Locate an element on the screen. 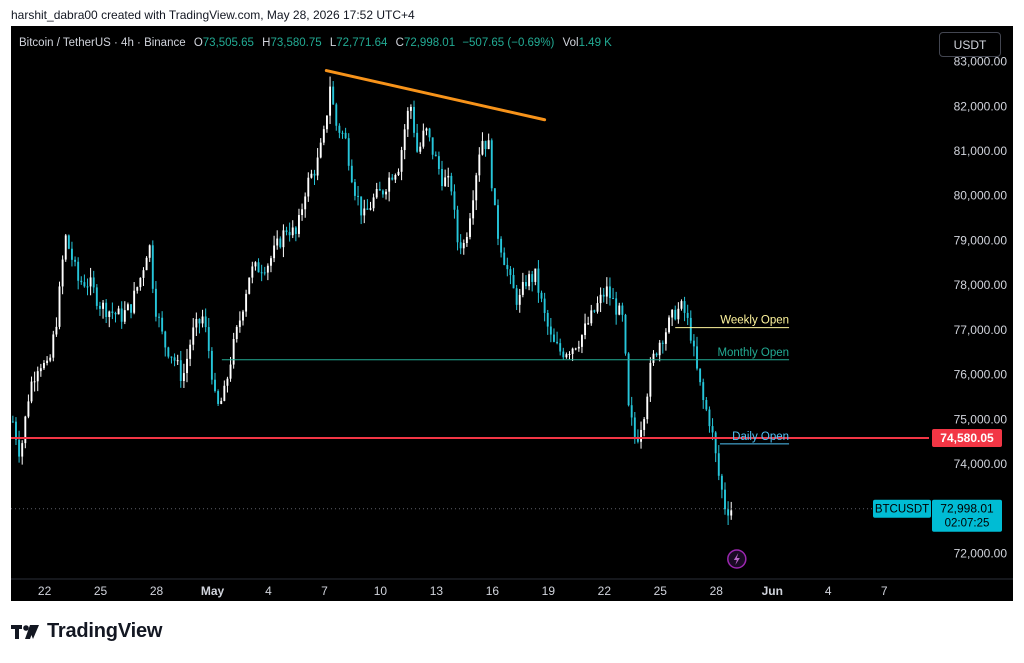  close-value: 72,998.01 is located at coordinates (429, 43).